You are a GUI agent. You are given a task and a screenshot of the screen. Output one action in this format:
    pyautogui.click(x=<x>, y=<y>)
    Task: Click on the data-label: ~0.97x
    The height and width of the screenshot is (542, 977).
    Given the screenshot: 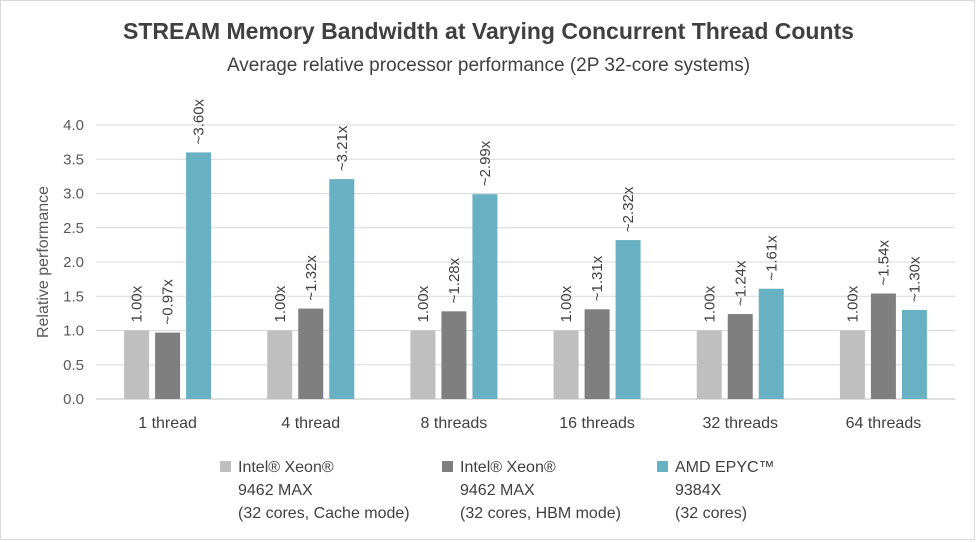 What is the action you would take?
    pyautogui.click(x=168, y=302)
    